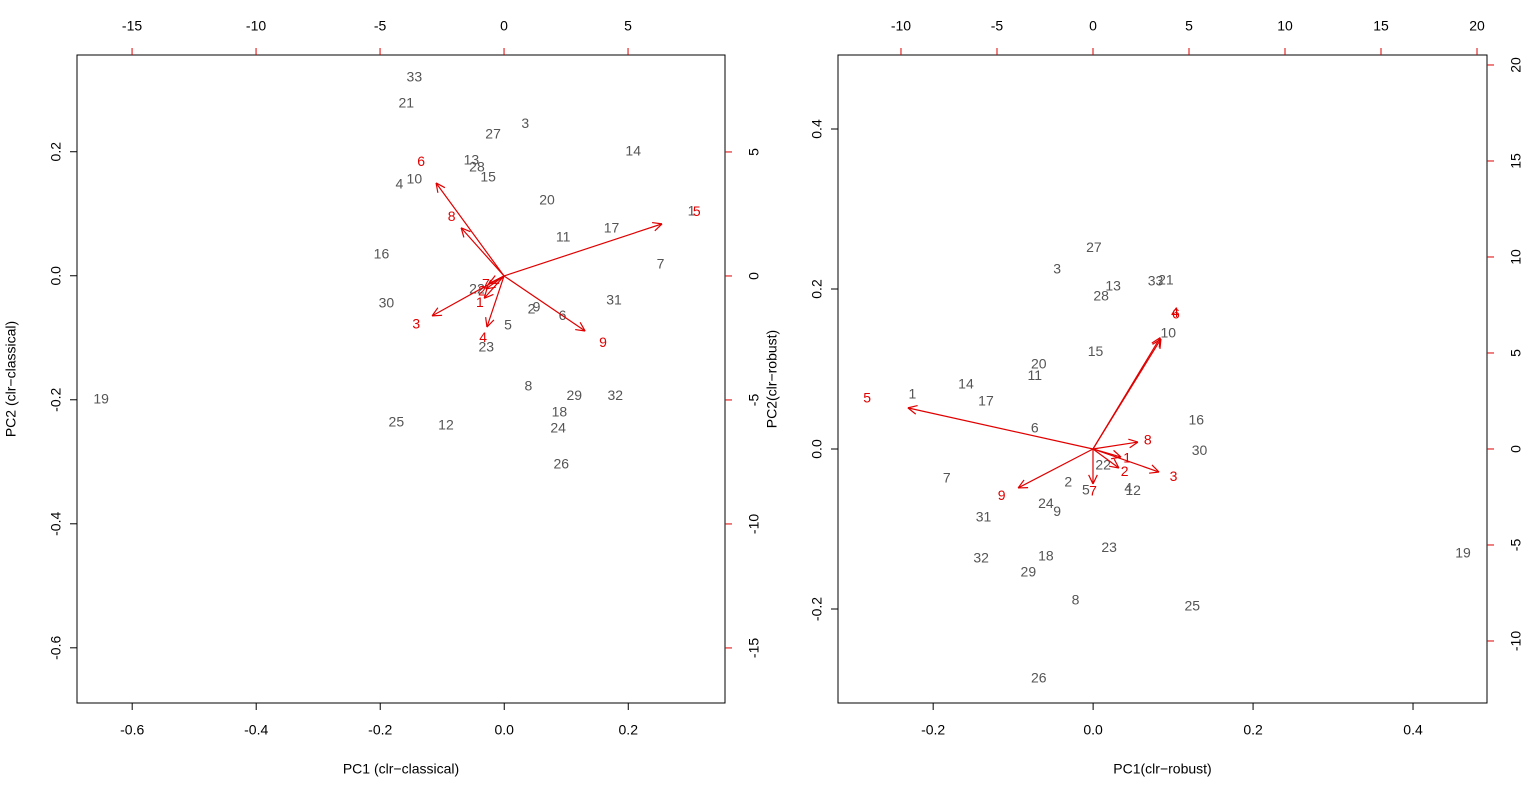 This screenshot has width=1526, height=796. I want to click on x-tick-label: 0.4, so click(1413, 730).